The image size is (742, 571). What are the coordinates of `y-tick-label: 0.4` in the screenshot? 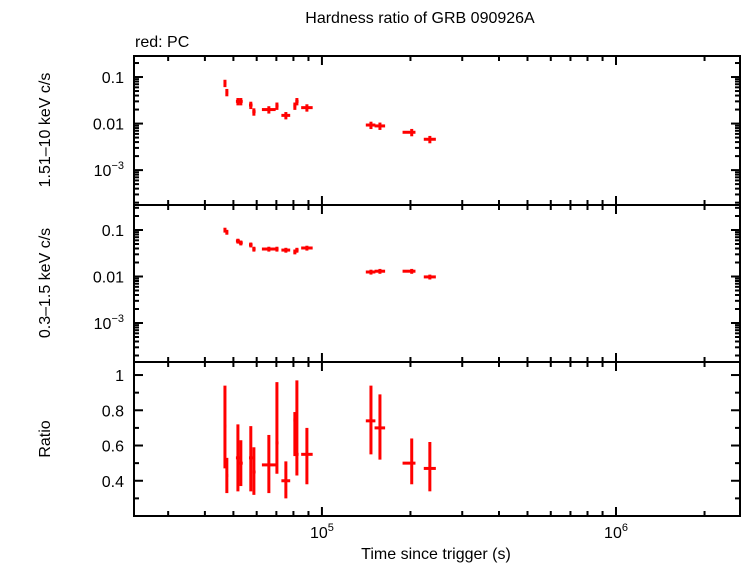 It's located at (113, 482).